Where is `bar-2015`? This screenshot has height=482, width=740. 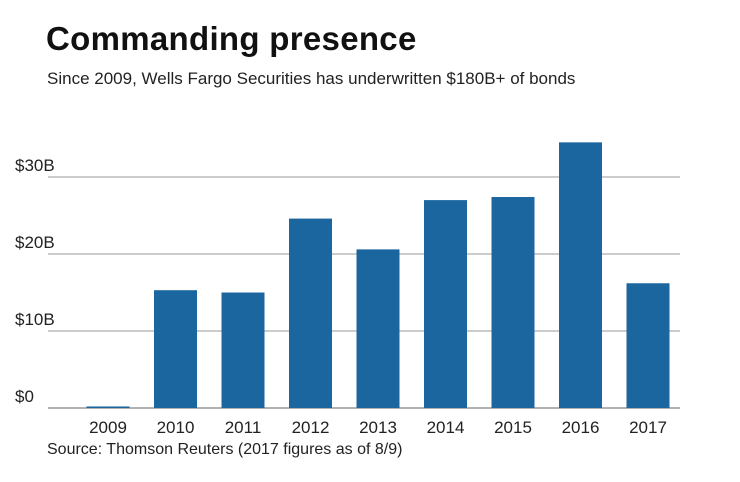
bar-2015 is located at coordinates (513, 302).